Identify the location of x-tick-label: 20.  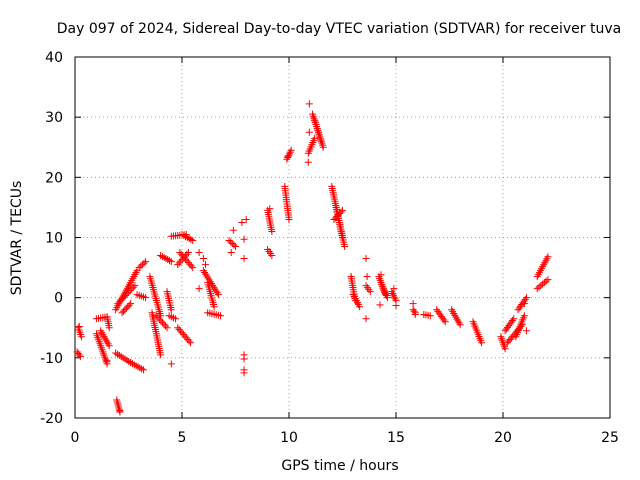
(503, 438).